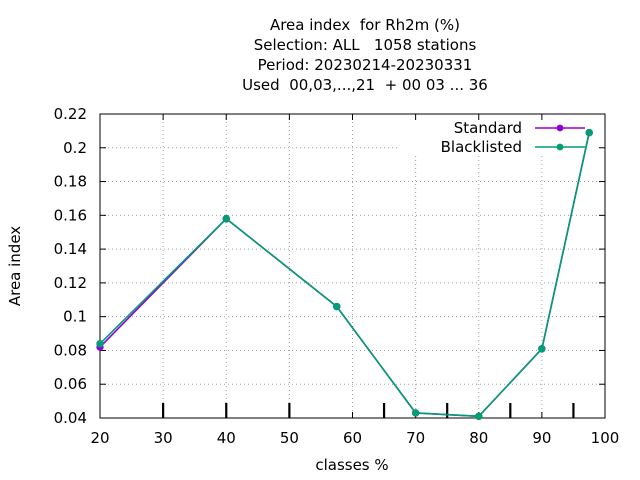 This screenshot has height=480, width=640. Describe the element at coordinates (70, 215) in the screenshot. I see `y-tick-label: 0.16` at that location.